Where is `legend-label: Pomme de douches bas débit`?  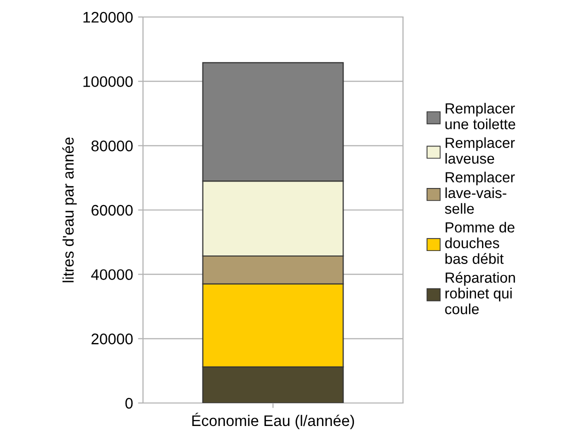
legend-label: Pomme de douches bas débit is located at coordinates (479, 243).